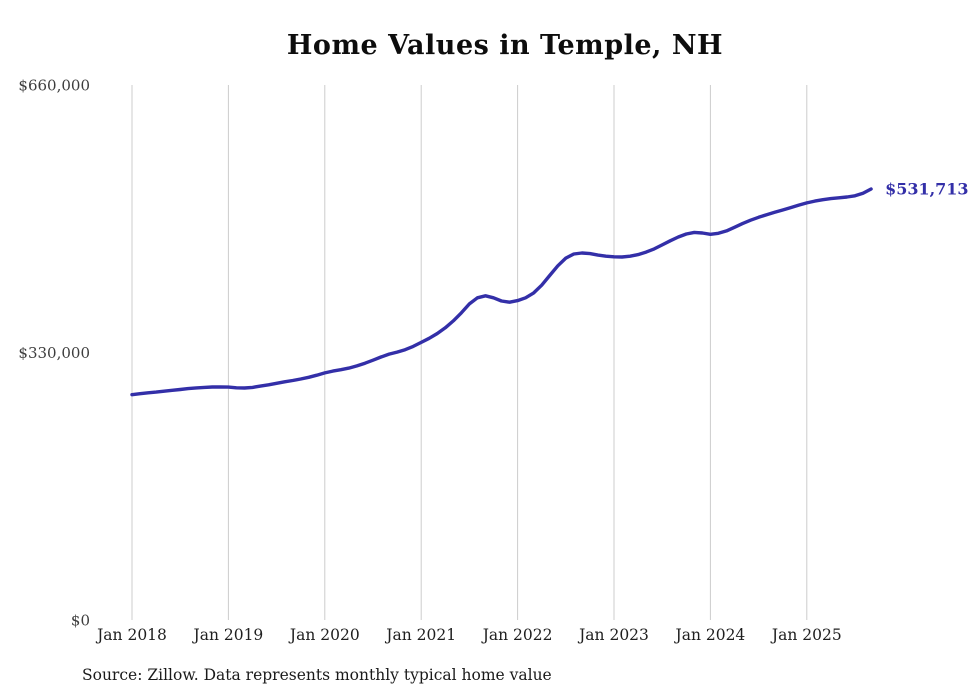 Image resolution: width=980 pixels, height=699 pixels. What do you see at coordinates (131, 635) in the screenshot?
I see `x-tick-label-jan-2018: Jan 2018` at bounding box center [131, 635].